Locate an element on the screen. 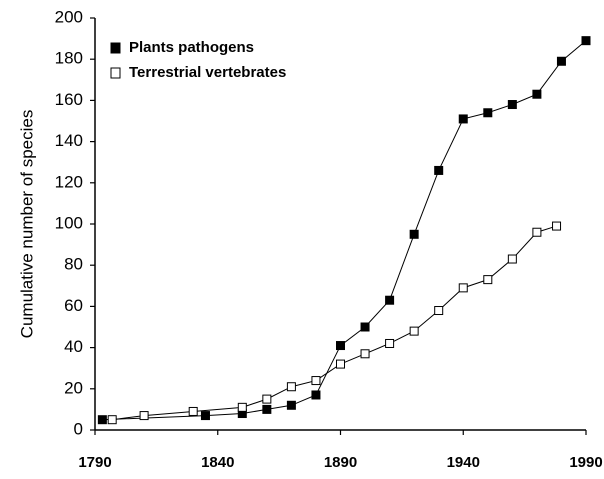  x-tick-label: 1990 is located at coordinates (585, 462).